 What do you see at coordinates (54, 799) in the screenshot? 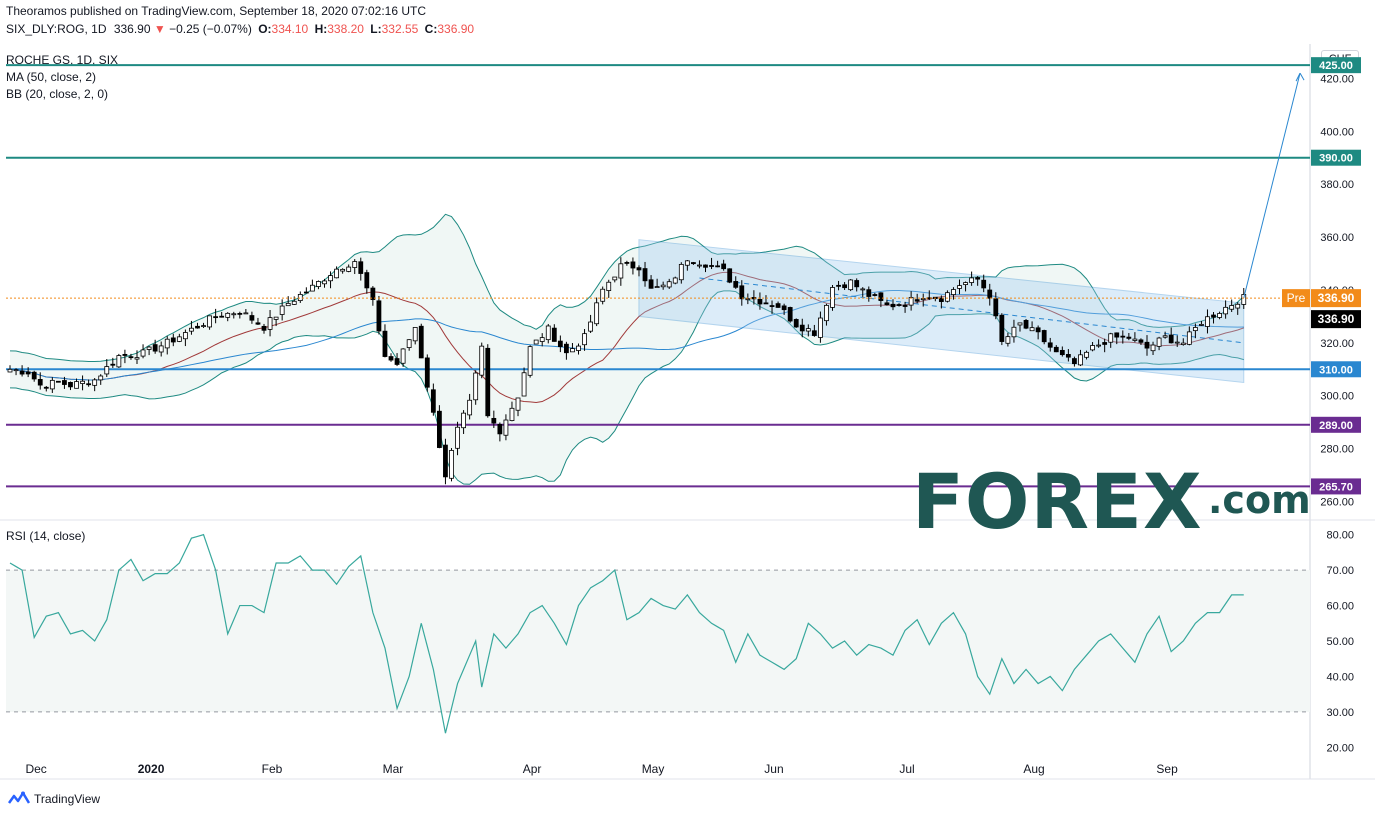
I see `tradingview-footer: TradingView` at bounding box center [54, 799].